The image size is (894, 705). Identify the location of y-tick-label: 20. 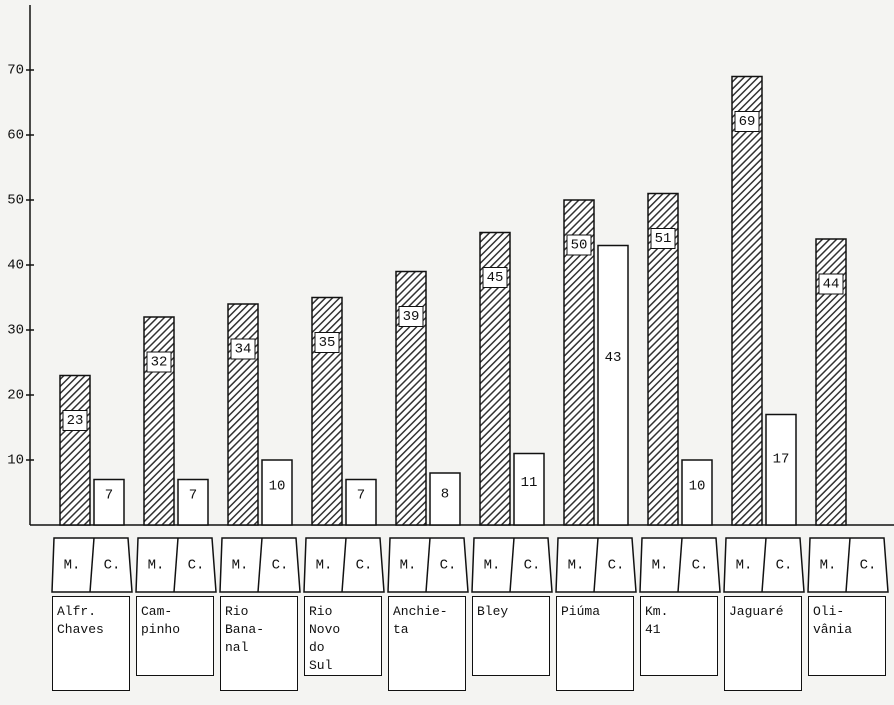
(15, 396).